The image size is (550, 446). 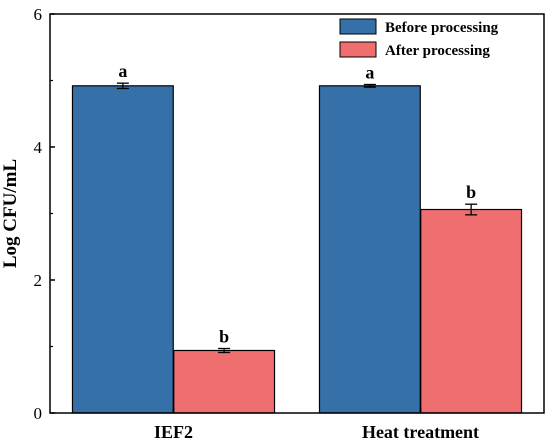 I want to click on y-tick-label: 4, so click(x=38, y=147).